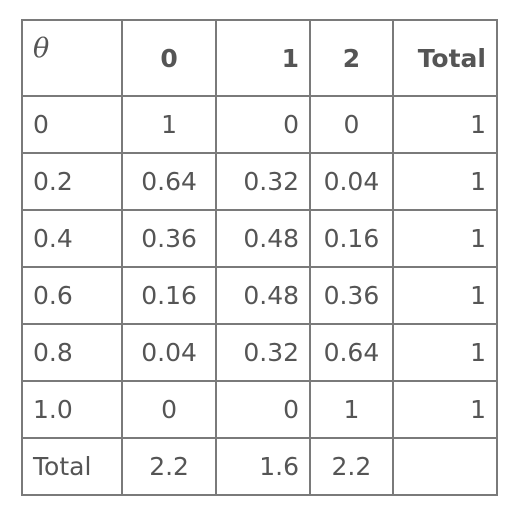 The height and width of the screenshot is (514, 526). I want to click on table-header-row: θ 0 1 2 Total, so click(259, 58).